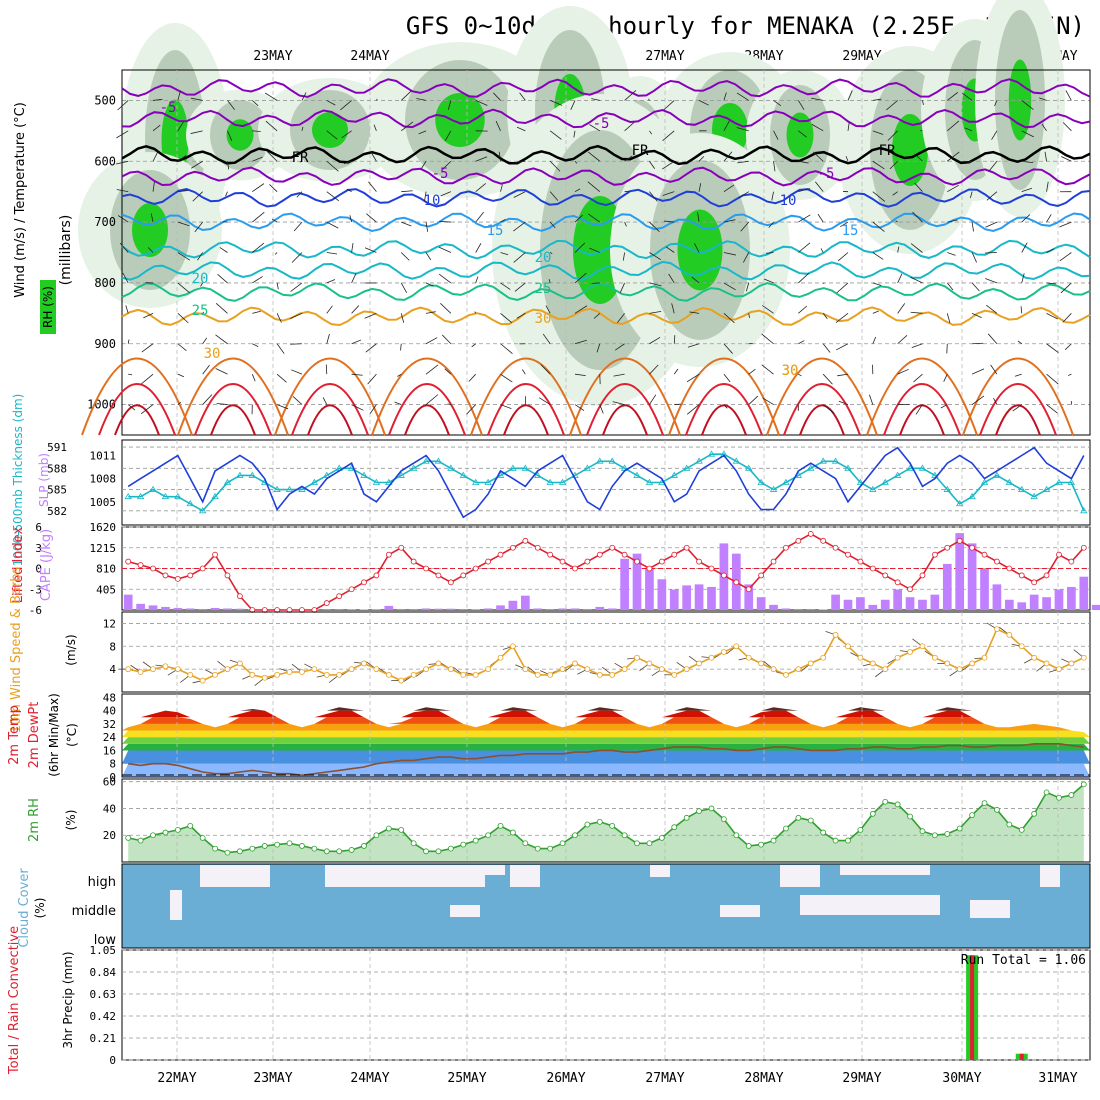 This screenshot has width=1100, height=1100. Describe the element at coordinates (38, 569) in the screenshot. I see `li-tick: 0` at that location.